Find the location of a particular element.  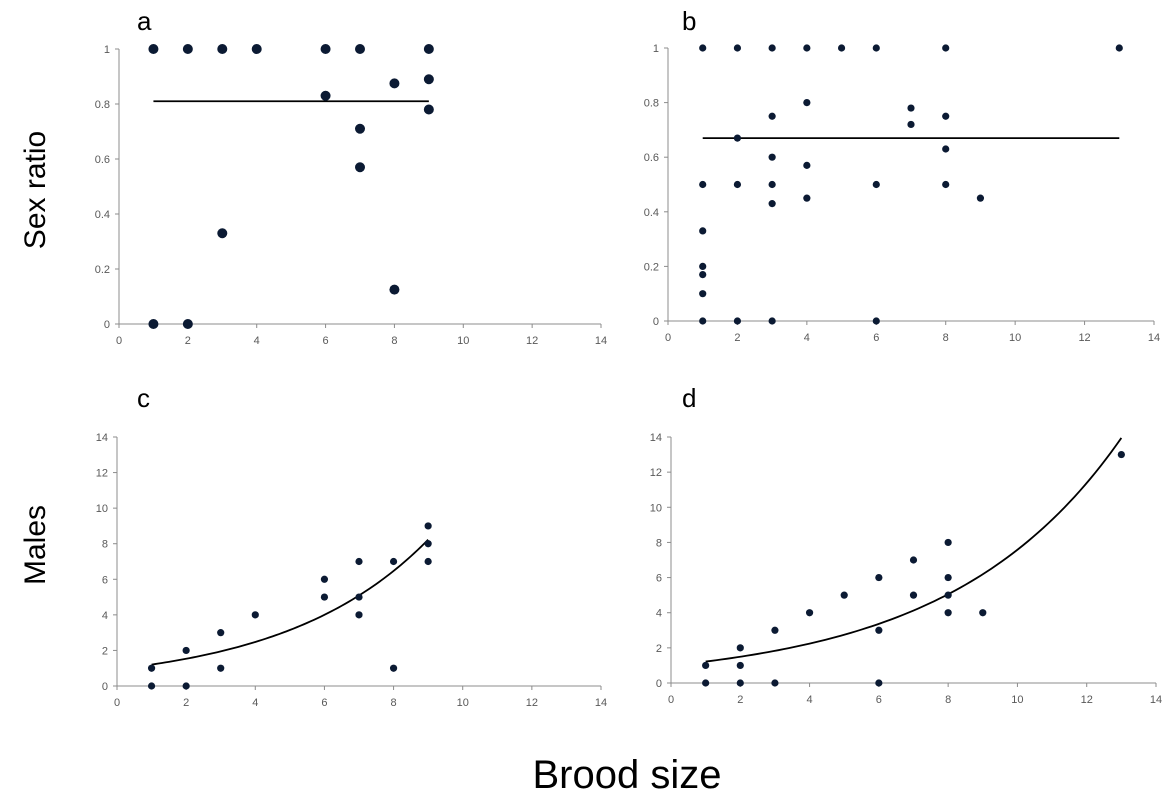

y-tick-label-b-3: 0.6 is located at coordinates (651, 158).